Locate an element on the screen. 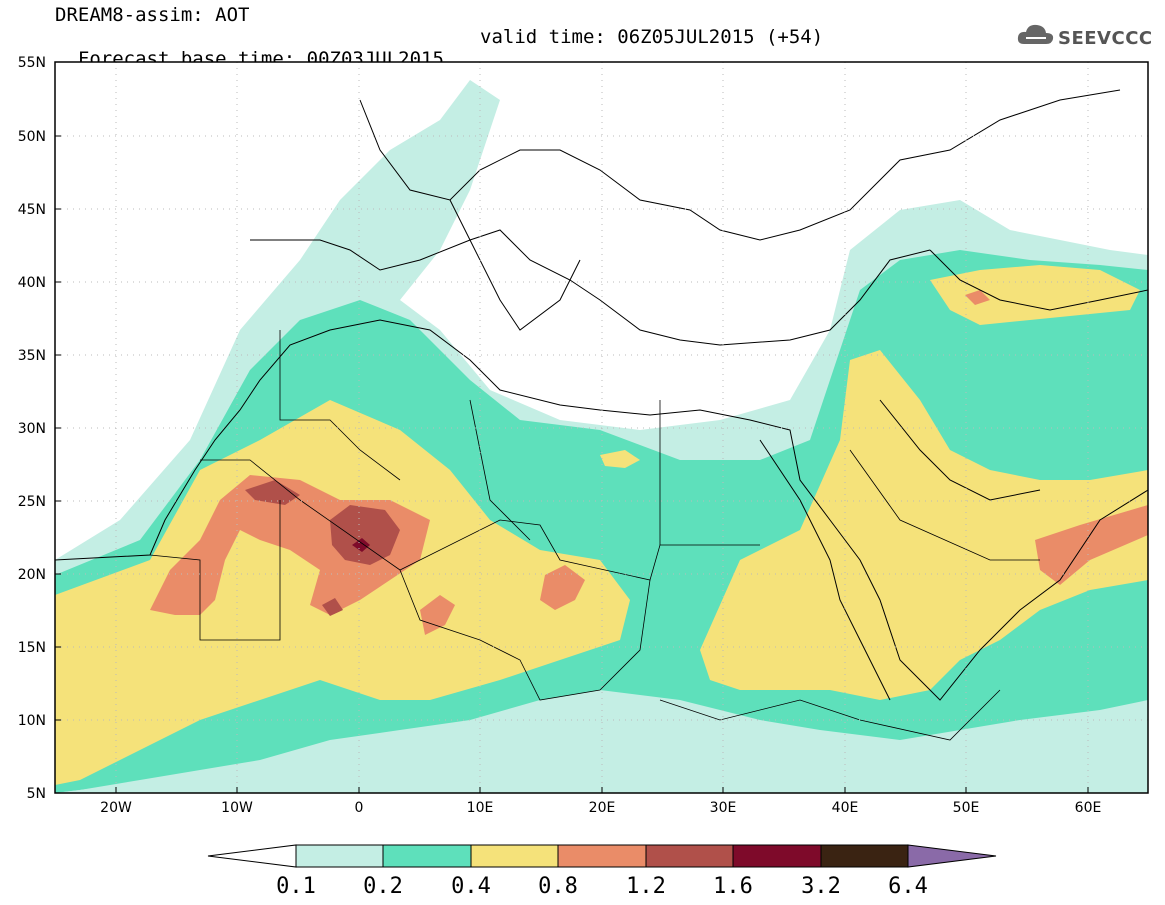  lat-label: 30N is located at coordinates (32, 429).